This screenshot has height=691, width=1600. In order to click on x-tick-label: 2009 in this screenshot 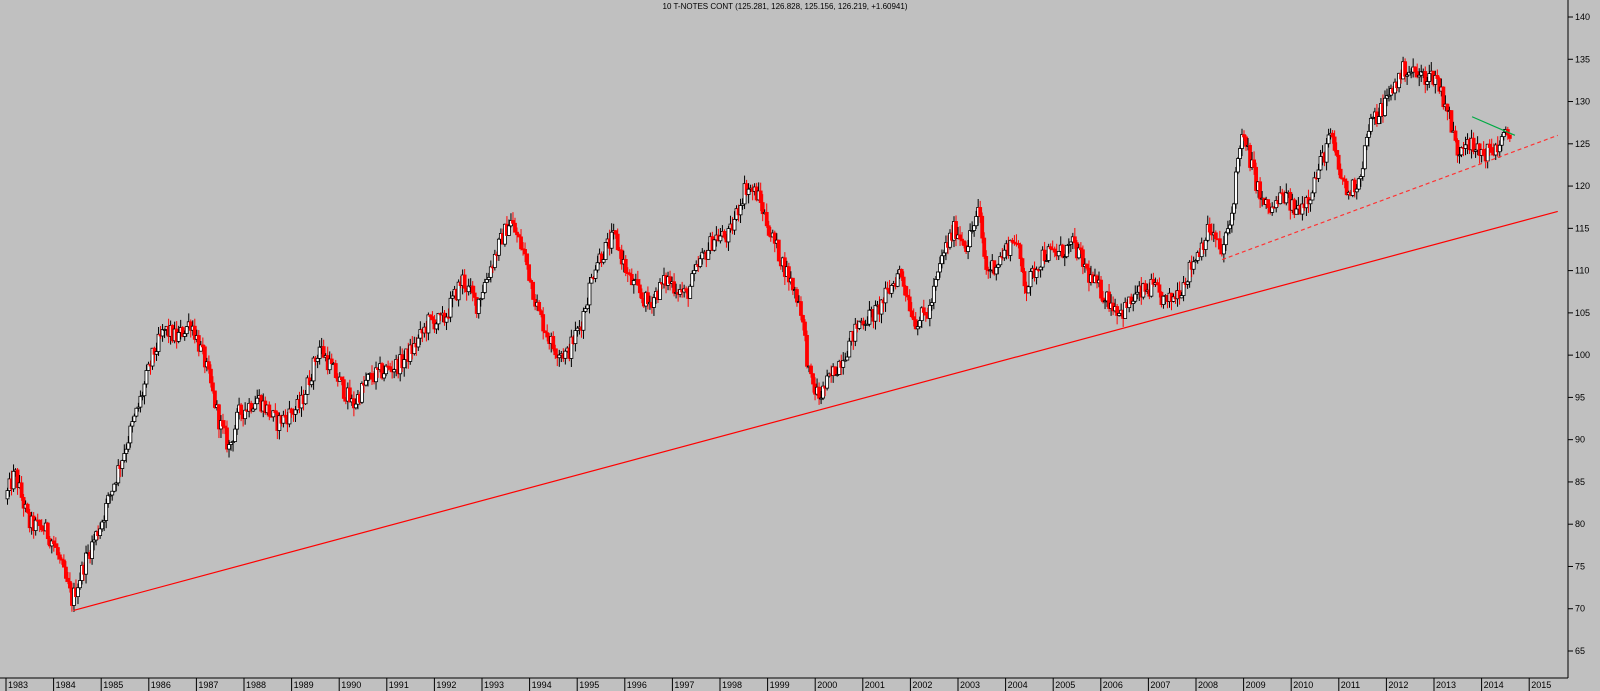, I will do `click(1256, 685)`.